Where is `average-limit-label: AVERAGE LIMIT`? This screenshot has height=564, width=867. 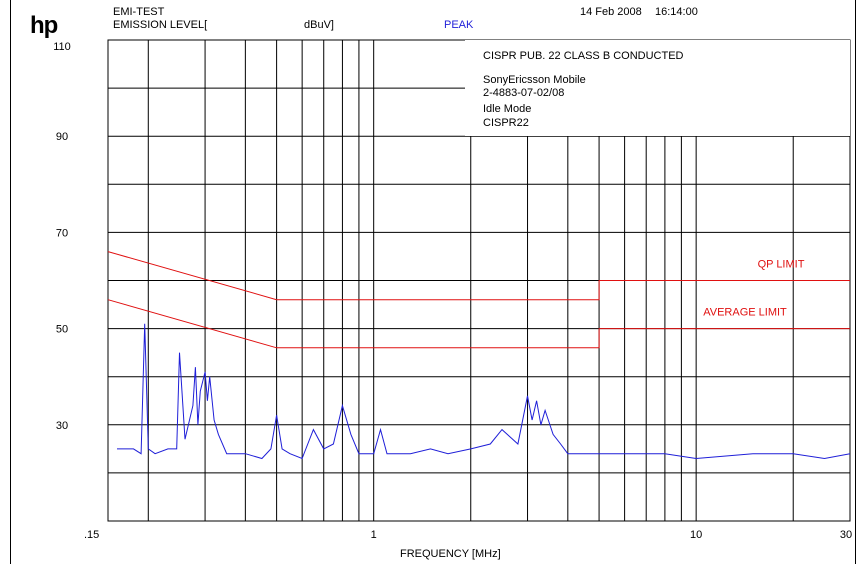
average-limit-label: AVERAGE LIMIT is located at coordinates (745, 313).